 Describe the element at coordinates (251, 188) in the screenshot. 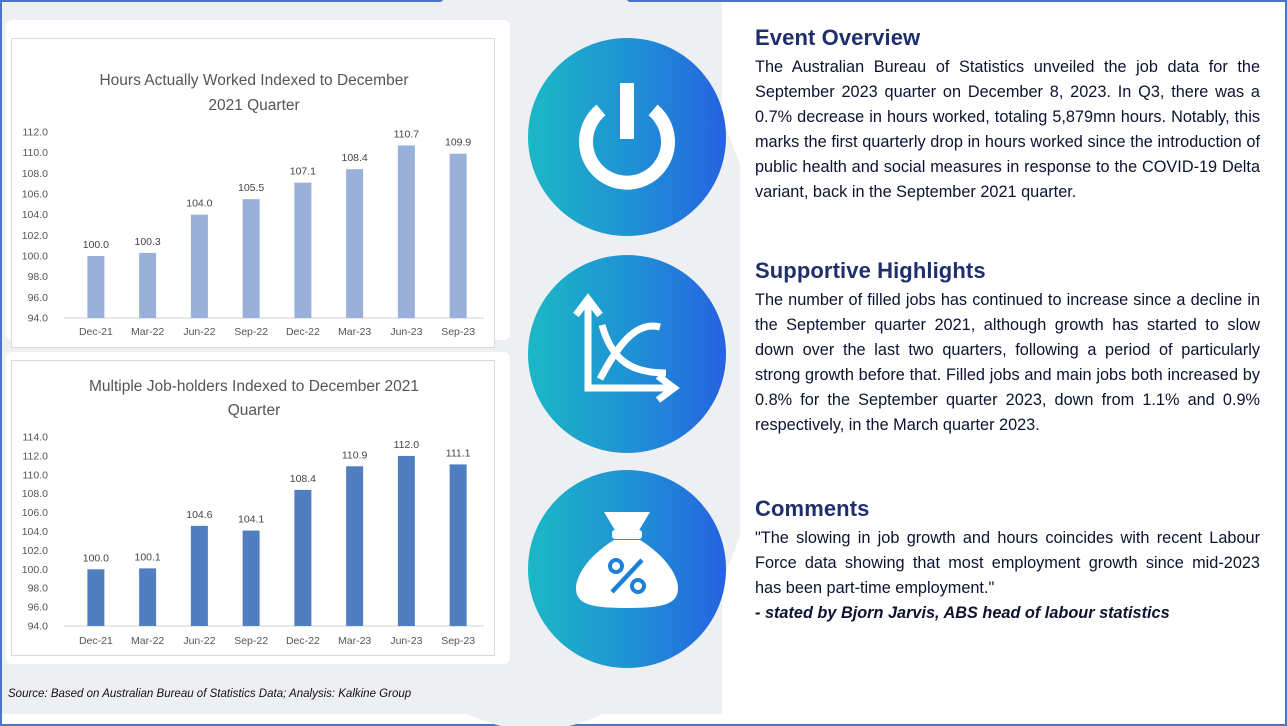

I see `data-label: 105.5` at that location.